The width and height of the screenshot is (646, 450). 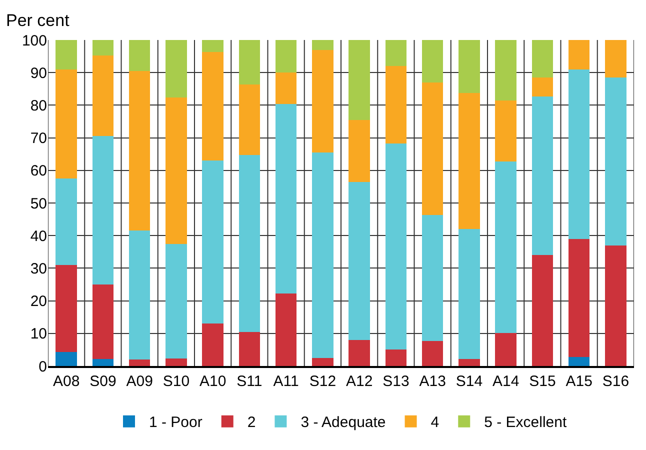 What do you see at coordinates (38, 171) in the screenshot?
I see `y-tick-label: 60` at bounding box center [38, 171].